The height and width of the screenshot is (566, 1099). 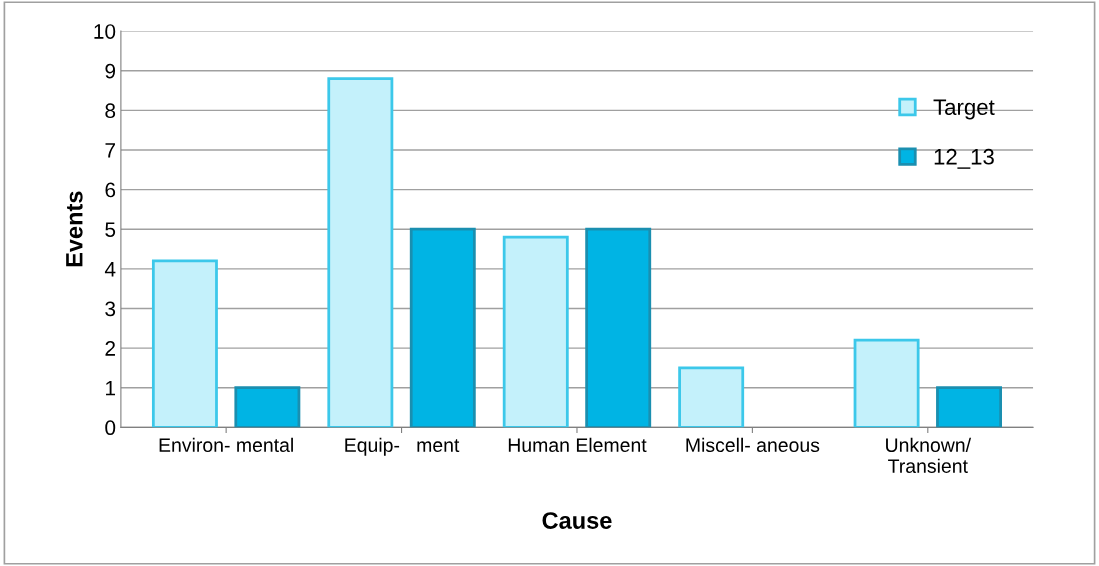 I want to click on y-tick-label: 2, so click(x=110, y=348).